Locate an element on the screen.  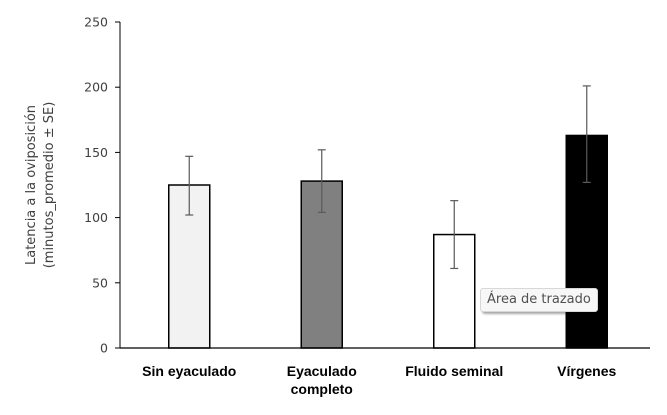
y-axis-label-line-1: Latencia a la oviposición is located at coordinates (31, 185).